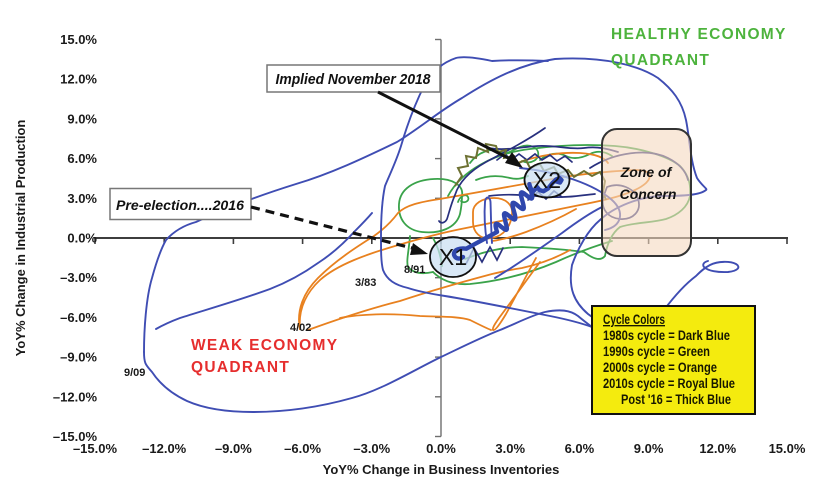  What do you see at coordinates (656, 351) in the screenshot?
I see `svg-text: 1990s cycle = Green` at bounding box center [656, 351].